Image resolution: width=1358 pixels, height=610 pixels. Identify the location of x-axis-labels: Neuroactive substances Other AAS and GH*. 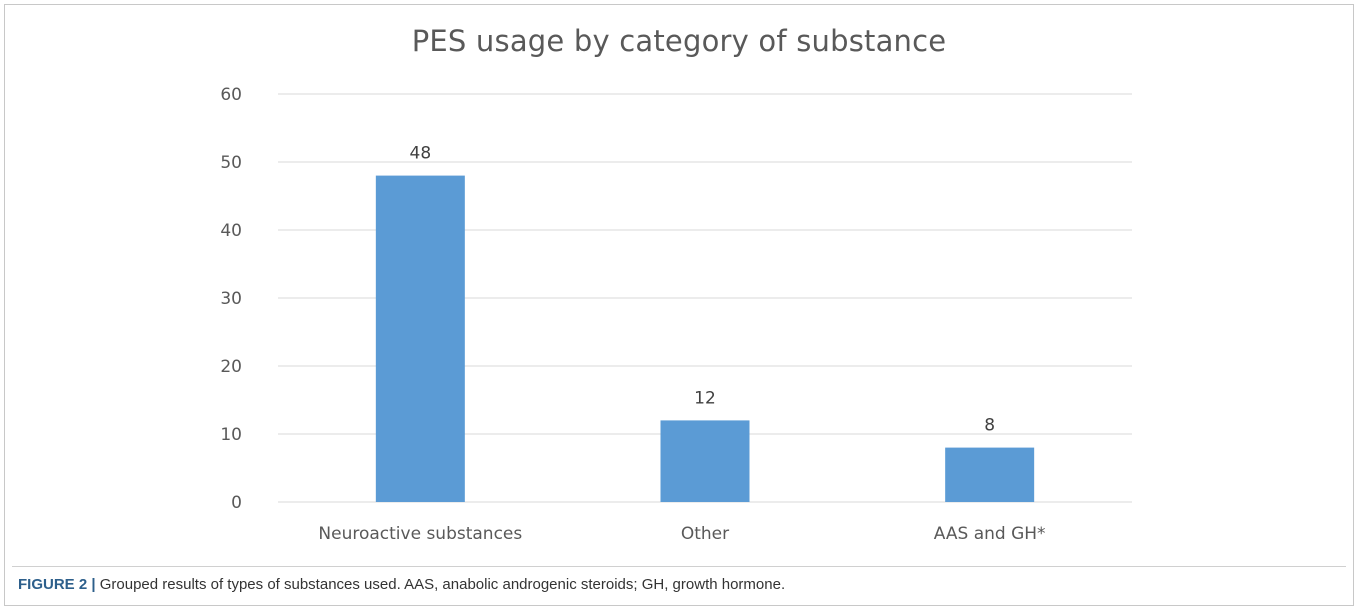
(681, 534).